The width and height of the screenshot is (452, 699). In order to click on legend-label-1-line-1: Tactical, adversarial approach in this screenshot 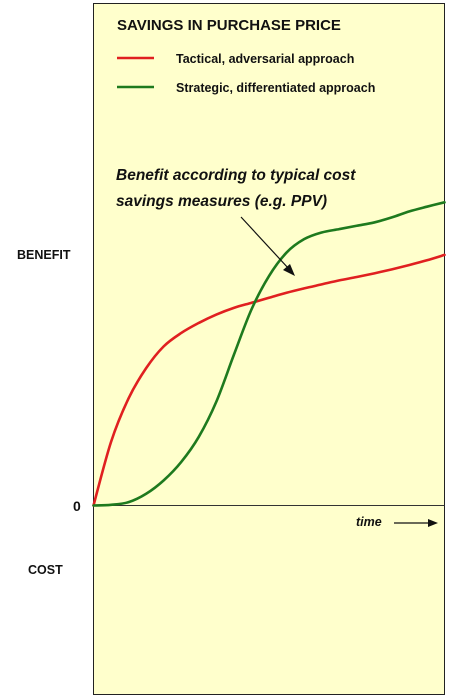, I will do `click(265, 59)`.